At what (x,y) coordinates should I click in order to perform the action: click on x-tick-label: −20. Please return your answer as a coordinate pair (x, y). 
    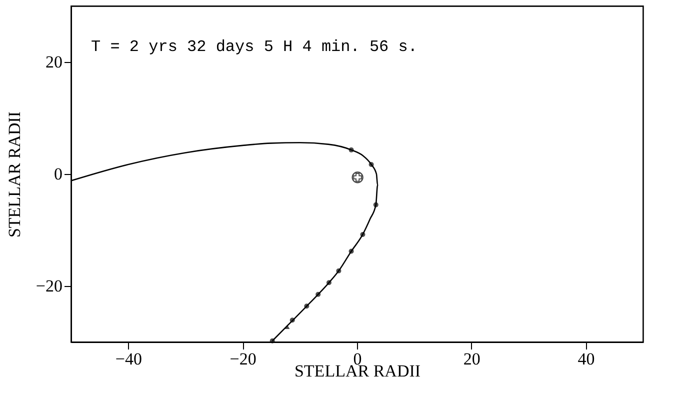
    Looking at the image, I should click on (243, 359).